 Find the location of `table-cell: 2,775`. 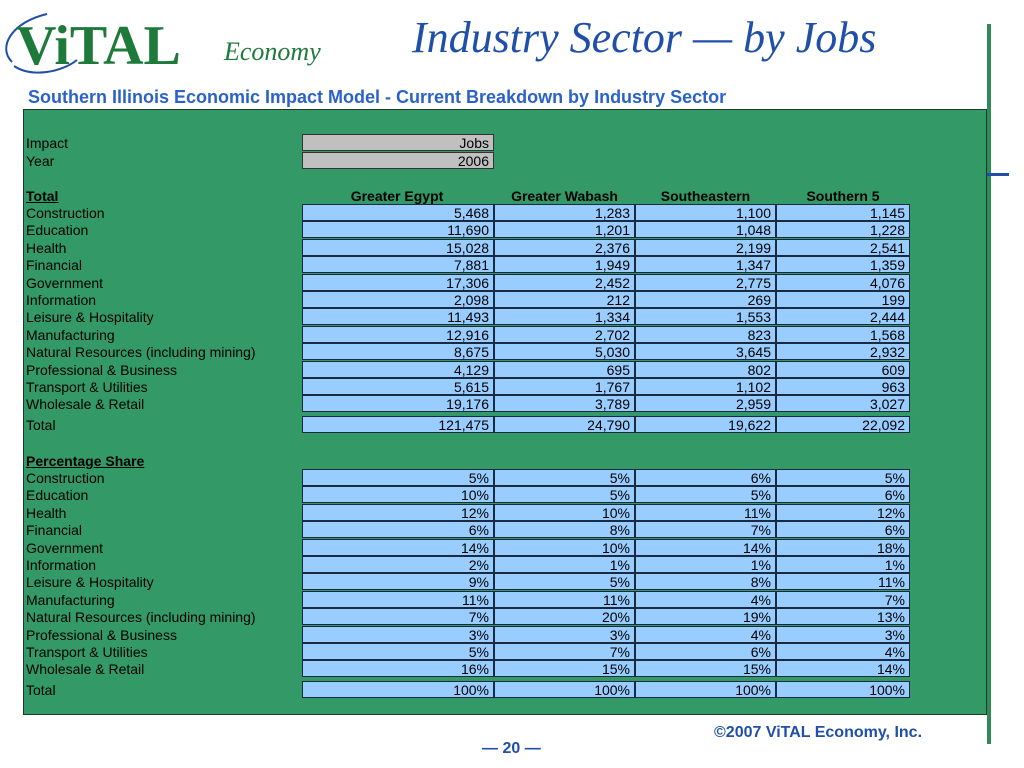

table-cell: 2,775 is located at coordinates (705, 282).